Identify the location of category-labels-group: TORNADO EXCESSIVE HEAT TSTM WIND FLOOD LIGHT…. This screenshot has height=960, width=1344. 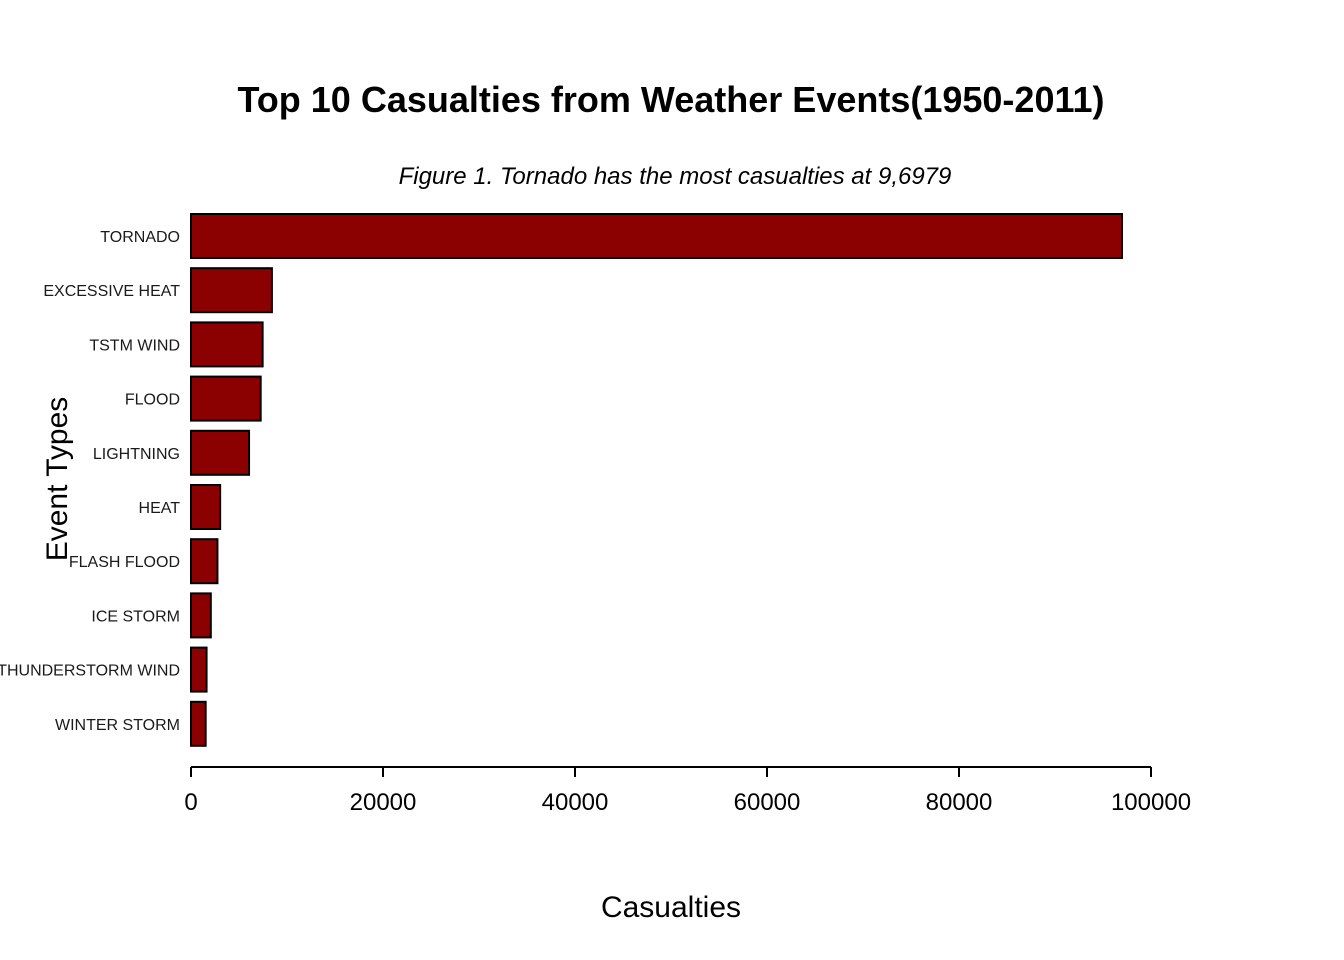
(90, 481).